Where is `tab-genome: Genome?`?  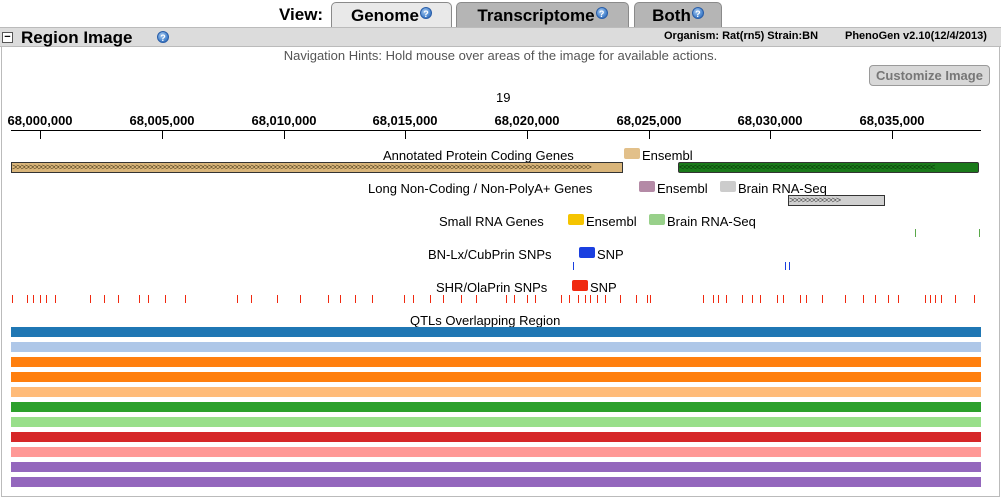 tab-genome: Genome? is located at coordinates (391, 15).